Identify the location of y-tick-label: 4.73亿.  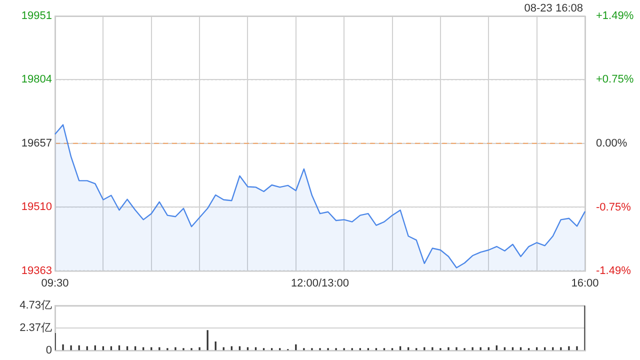
(36, 306).